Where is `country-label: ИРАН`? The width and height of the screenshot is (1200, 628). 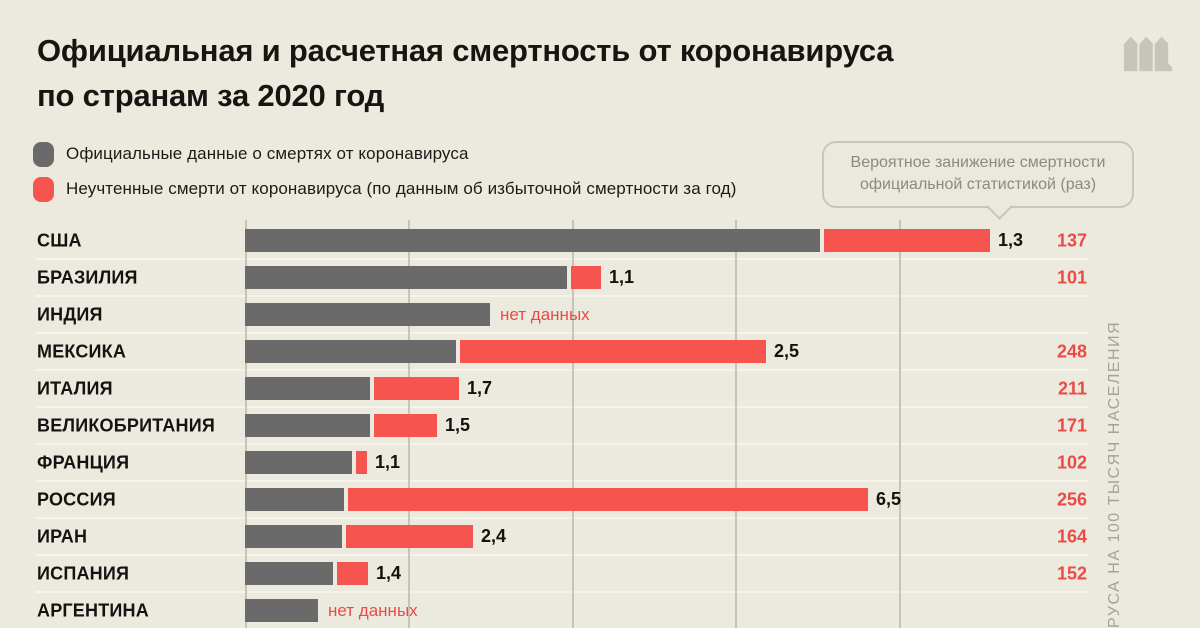 country-label: ИРАН is located at coordinates (62, 536).